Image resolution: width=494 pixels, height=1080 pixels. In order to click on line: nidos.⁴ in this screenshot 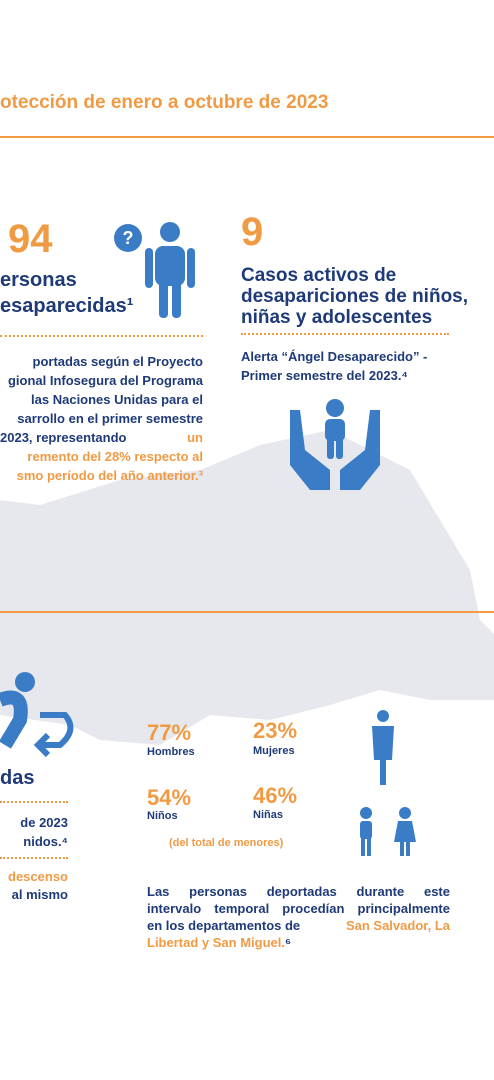, I will do `click(45, 841)`.